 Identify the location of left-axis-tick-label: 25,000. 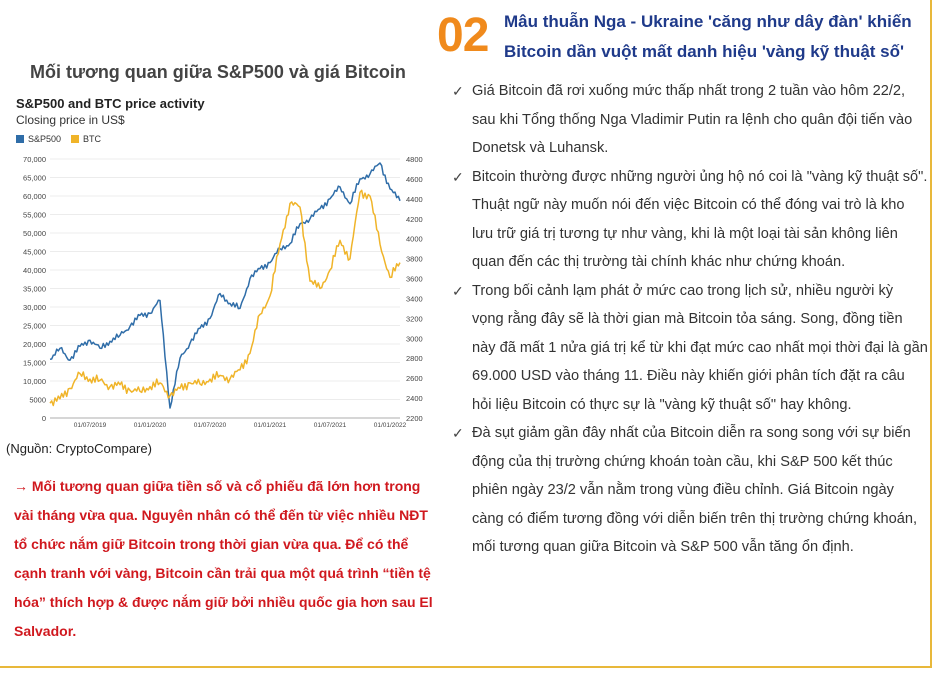
(34, 326).